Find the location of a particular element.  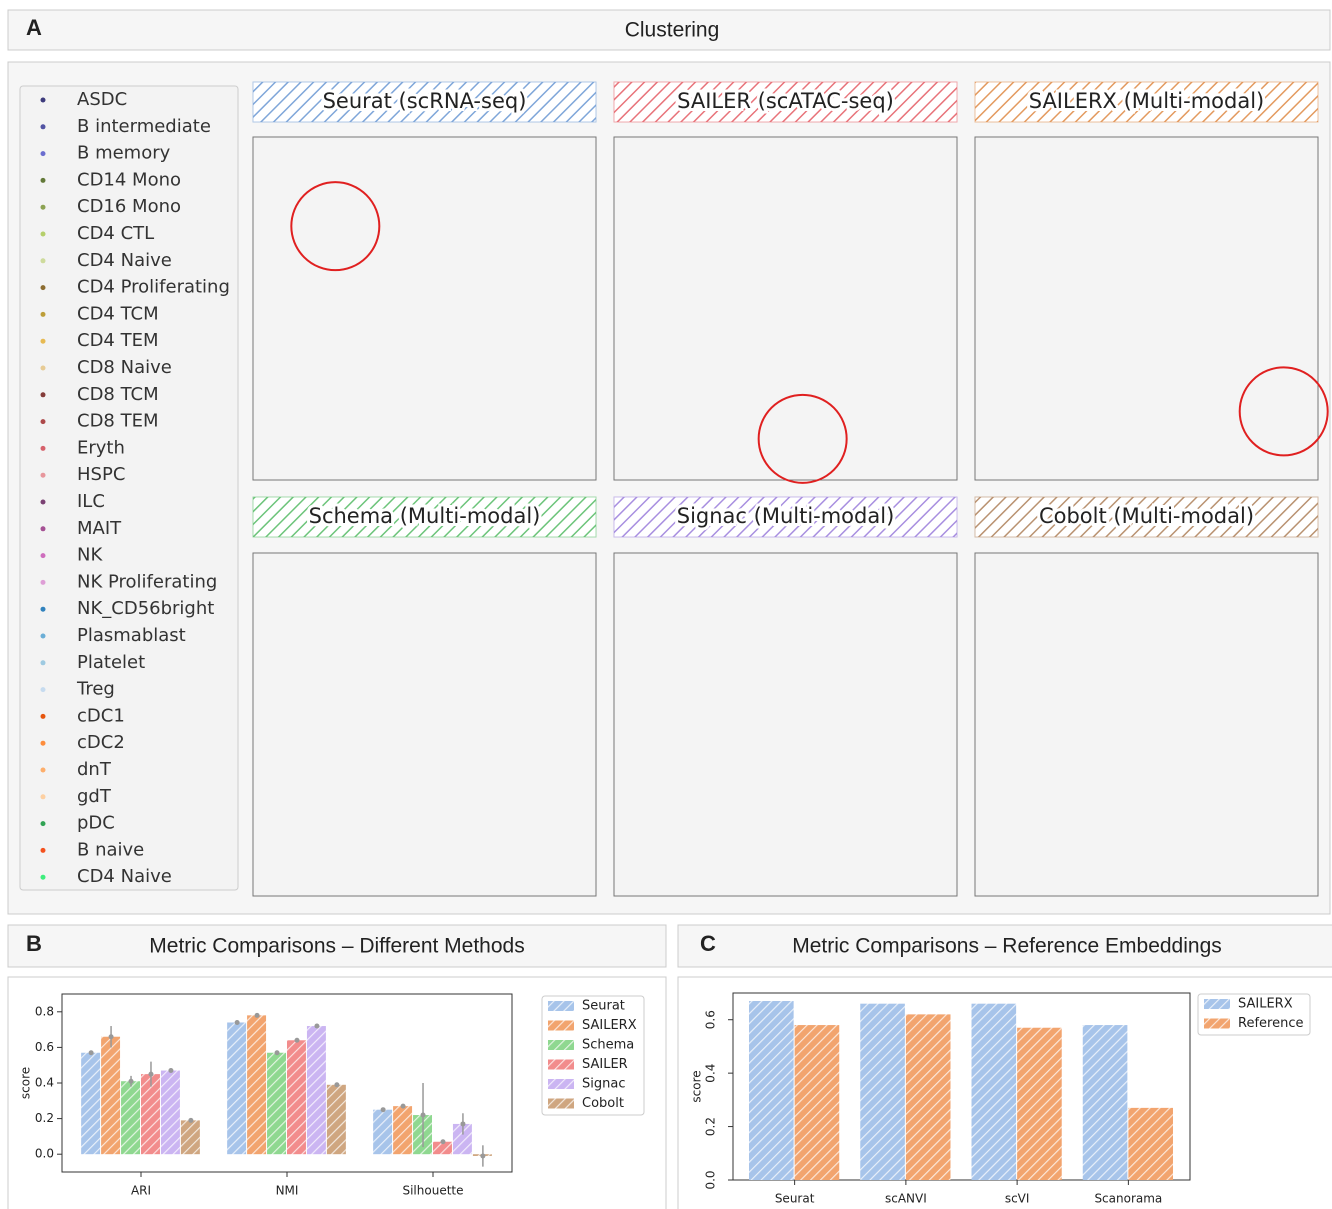

legend-label: gdT is located at coordinates (94, 796).